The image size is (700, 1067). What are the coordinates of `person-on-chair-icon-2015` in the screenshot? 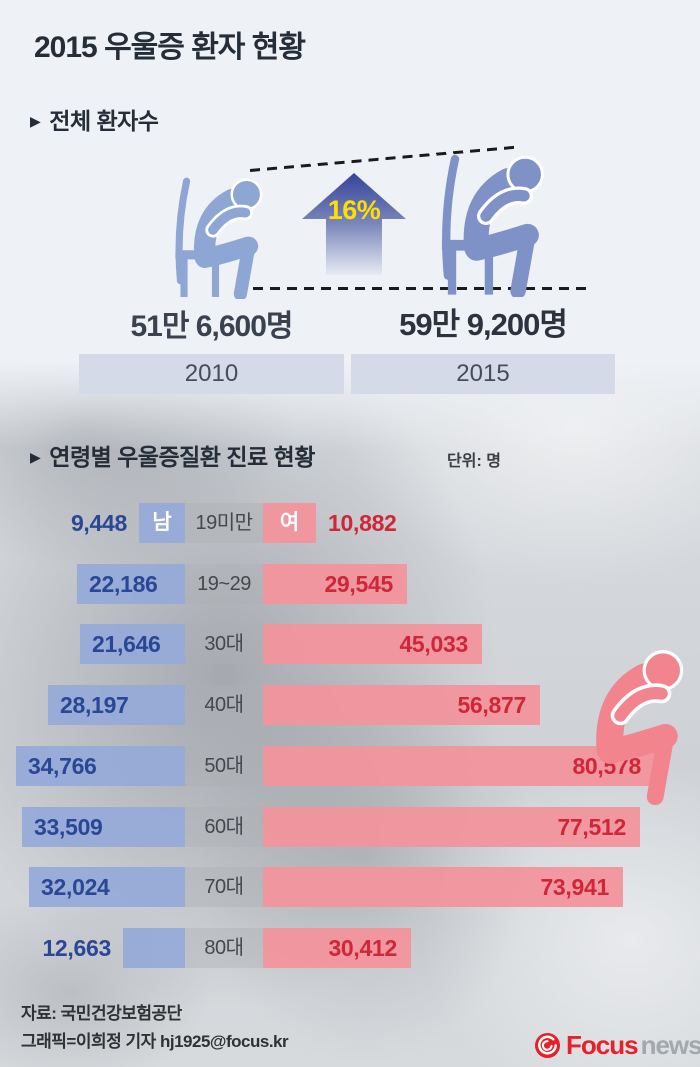 It's located at (489, 218).